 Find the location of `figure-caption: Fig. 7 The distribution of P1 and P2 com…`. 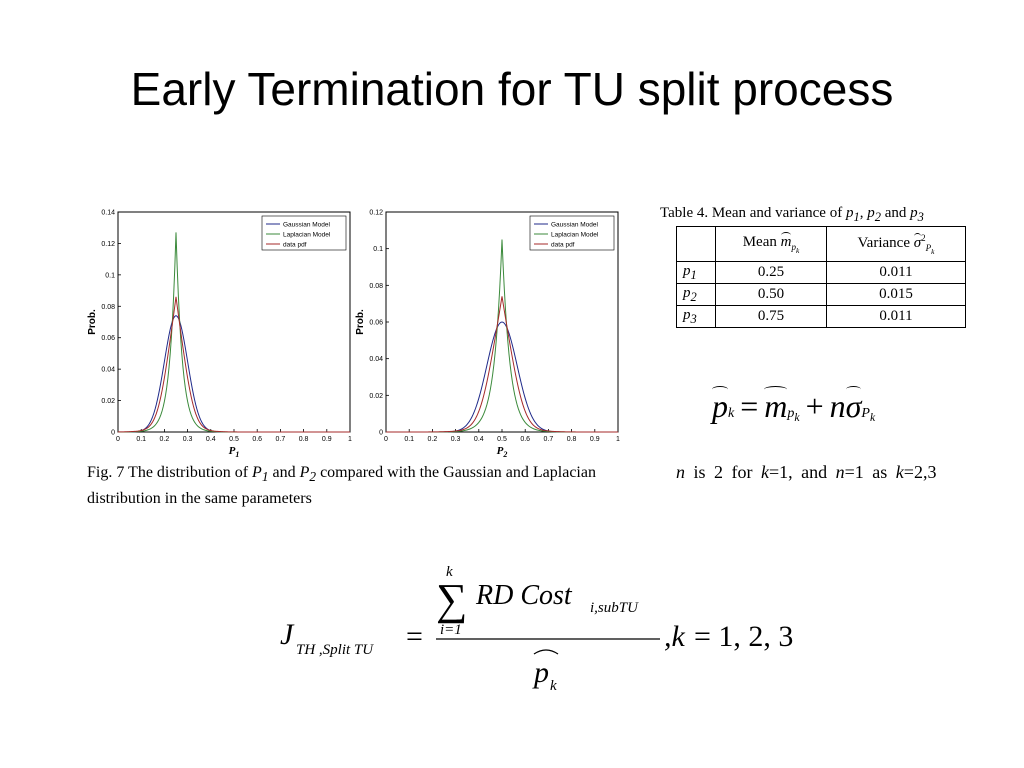

figure-caption: Fig. 7 The distribution of P1 and P2 com… is located at coordinates (341, 486).